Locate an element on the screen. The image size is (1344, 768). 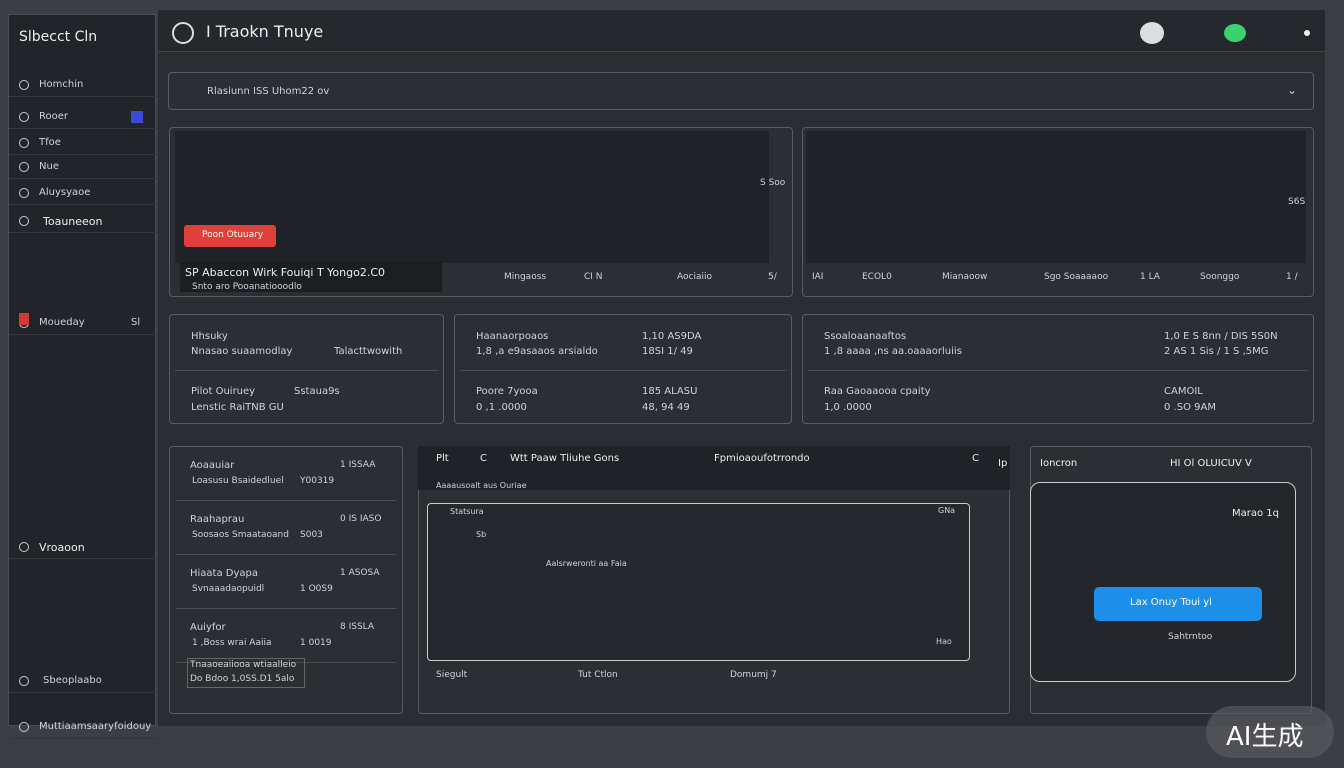
watermark-badge: AI生成 is located at coordinates (1270, 732).